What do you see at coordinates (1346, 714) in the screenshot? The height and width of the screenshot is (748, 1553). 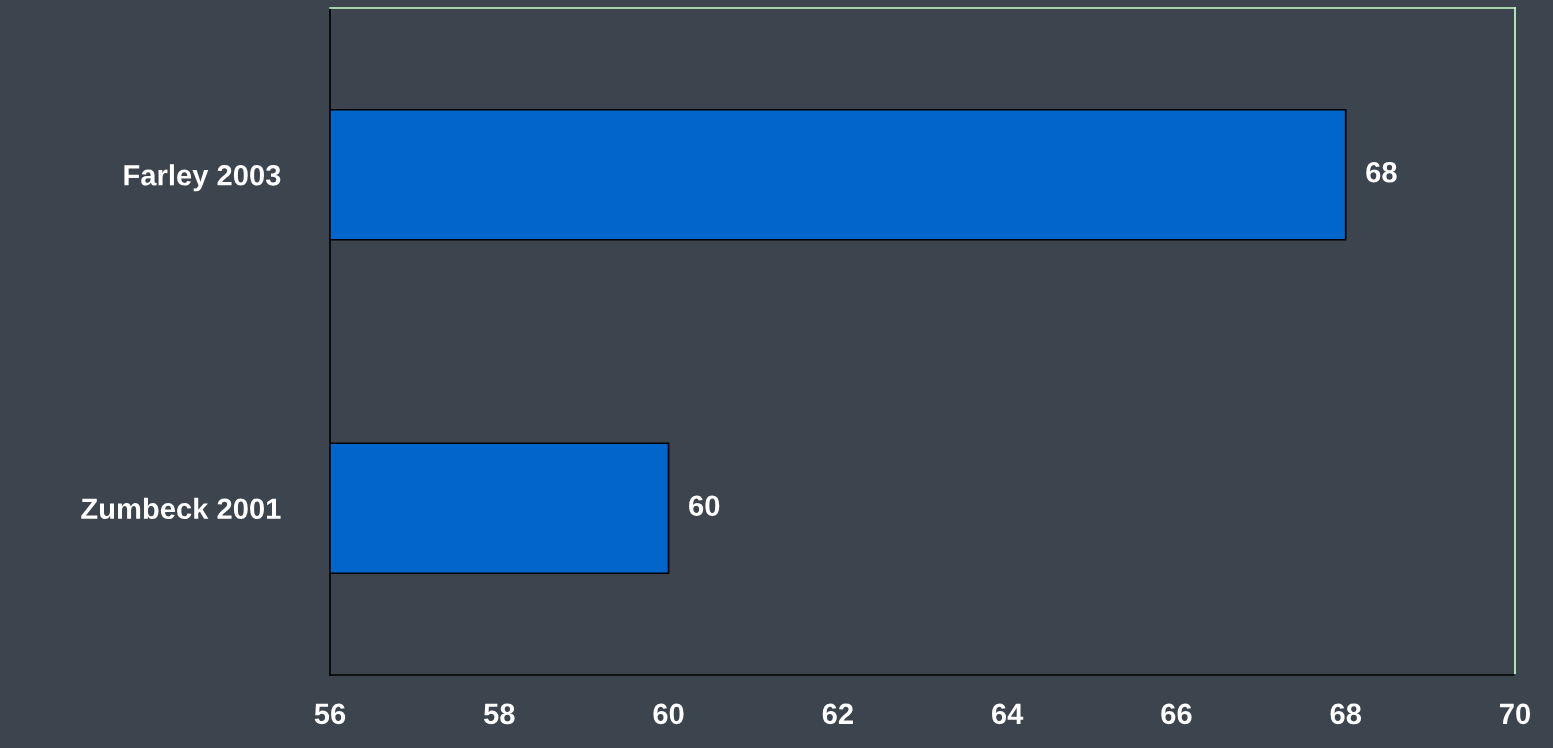 I see `x-tick-label: 68` at bounding box center [1346, 714].